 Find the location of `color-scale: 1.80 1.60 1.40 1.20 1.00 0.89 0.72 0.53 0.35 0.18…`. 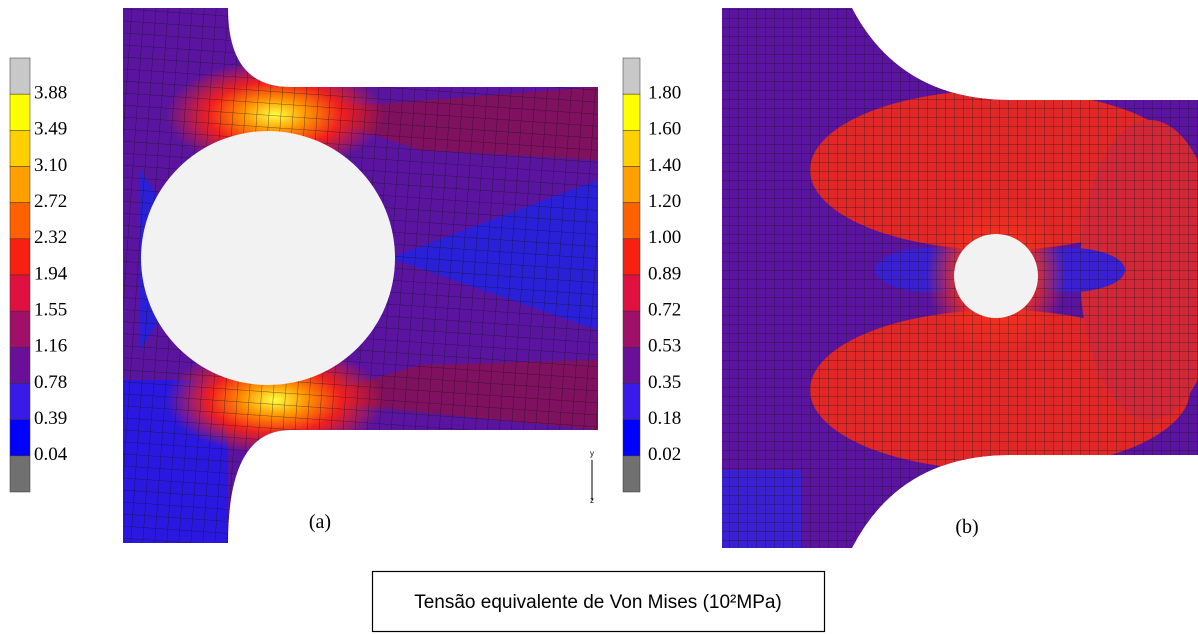

color-scale: 1.80 1.60 1.40 1.20 1.00 0.89 0.72 0.53 0.35 0.18… is located at coordinates (651, 275).